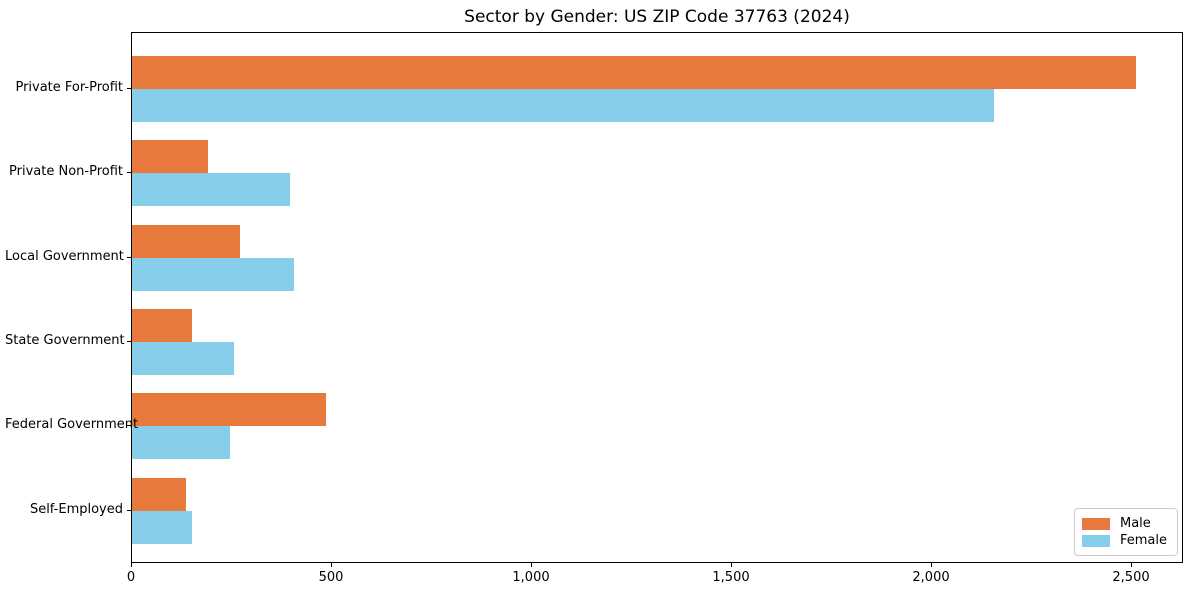 The image size is (1200, 600). I want to click on y-category-label: Self-Employed, so click(76, 509).